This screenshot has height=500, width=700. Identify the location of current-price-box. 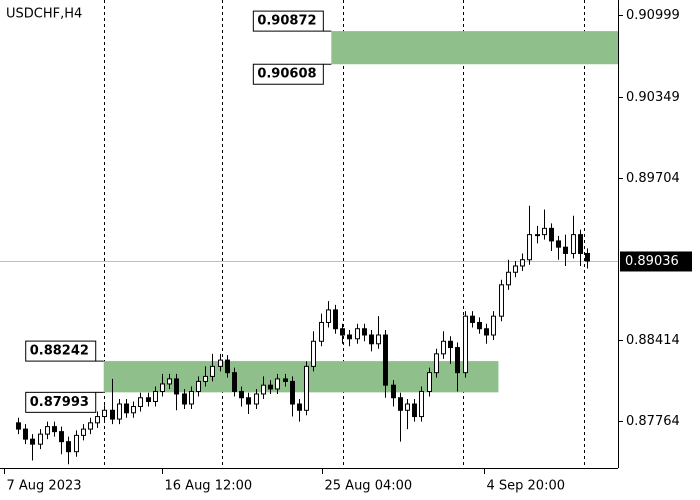
(656, 261).